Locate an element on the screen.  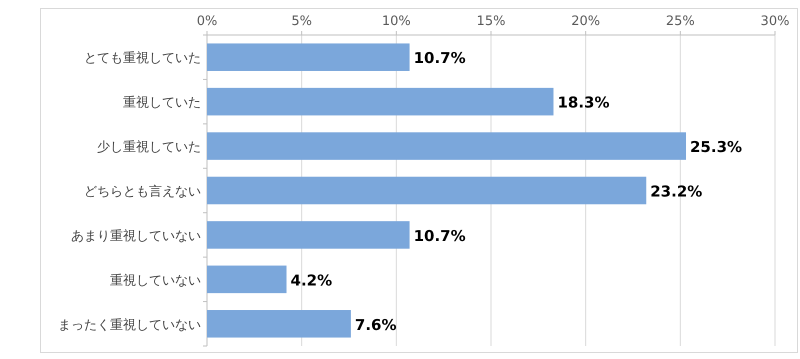
data-label: 4.2% is located at coordinates (311, 280).